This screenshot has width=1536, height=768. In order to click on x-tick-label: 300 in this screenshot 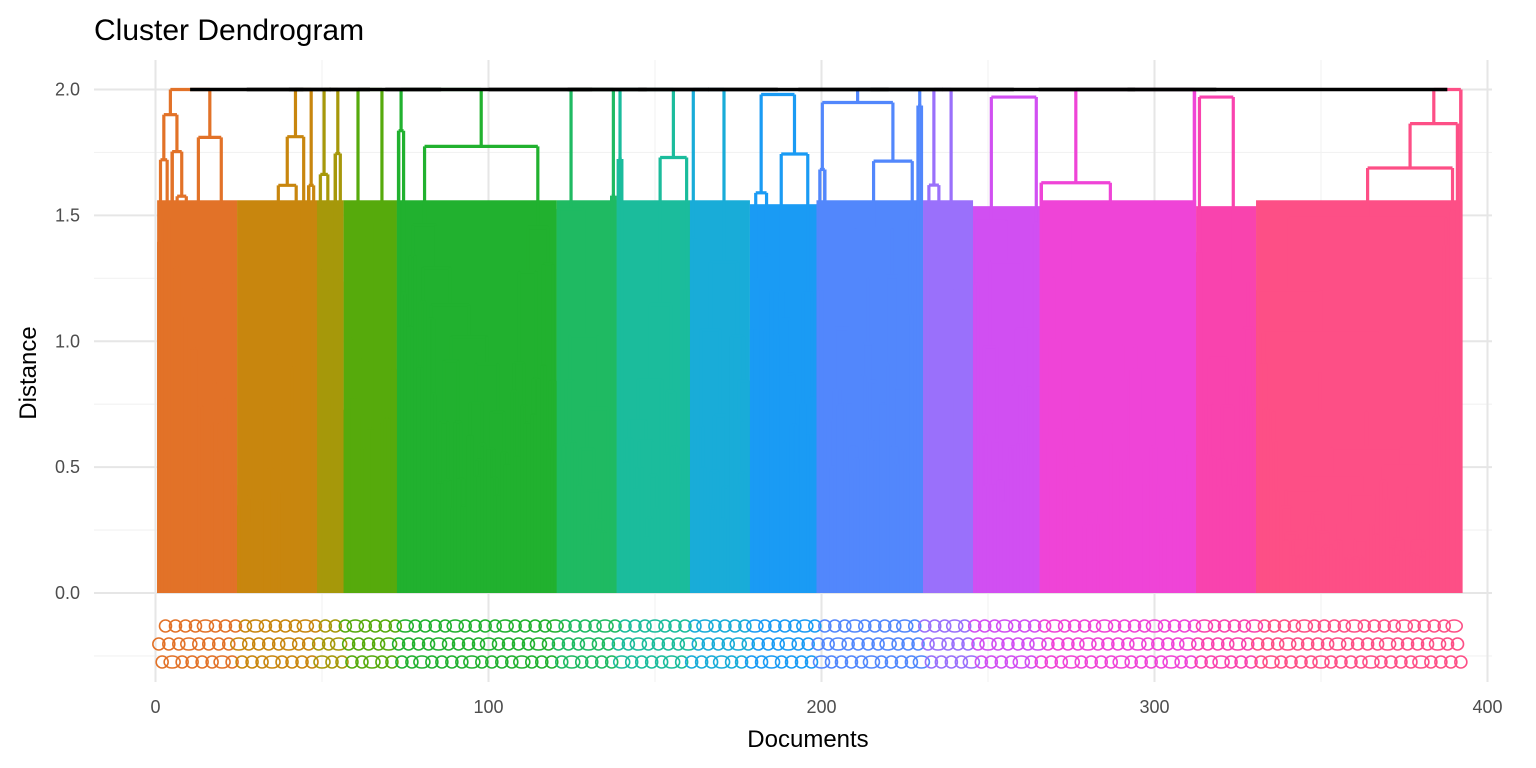, I will do `click(1154, 707)`.